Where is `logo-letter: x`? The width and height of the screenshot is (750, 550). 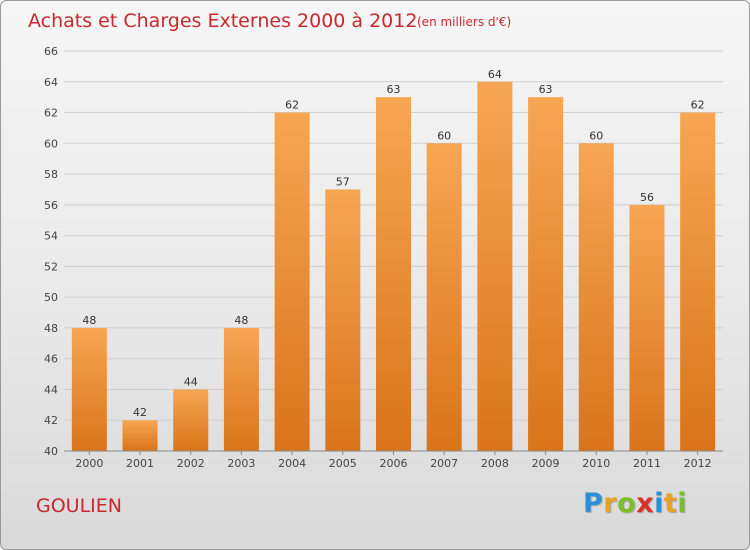
logo-letter: x is located at coordinates (645, 503).